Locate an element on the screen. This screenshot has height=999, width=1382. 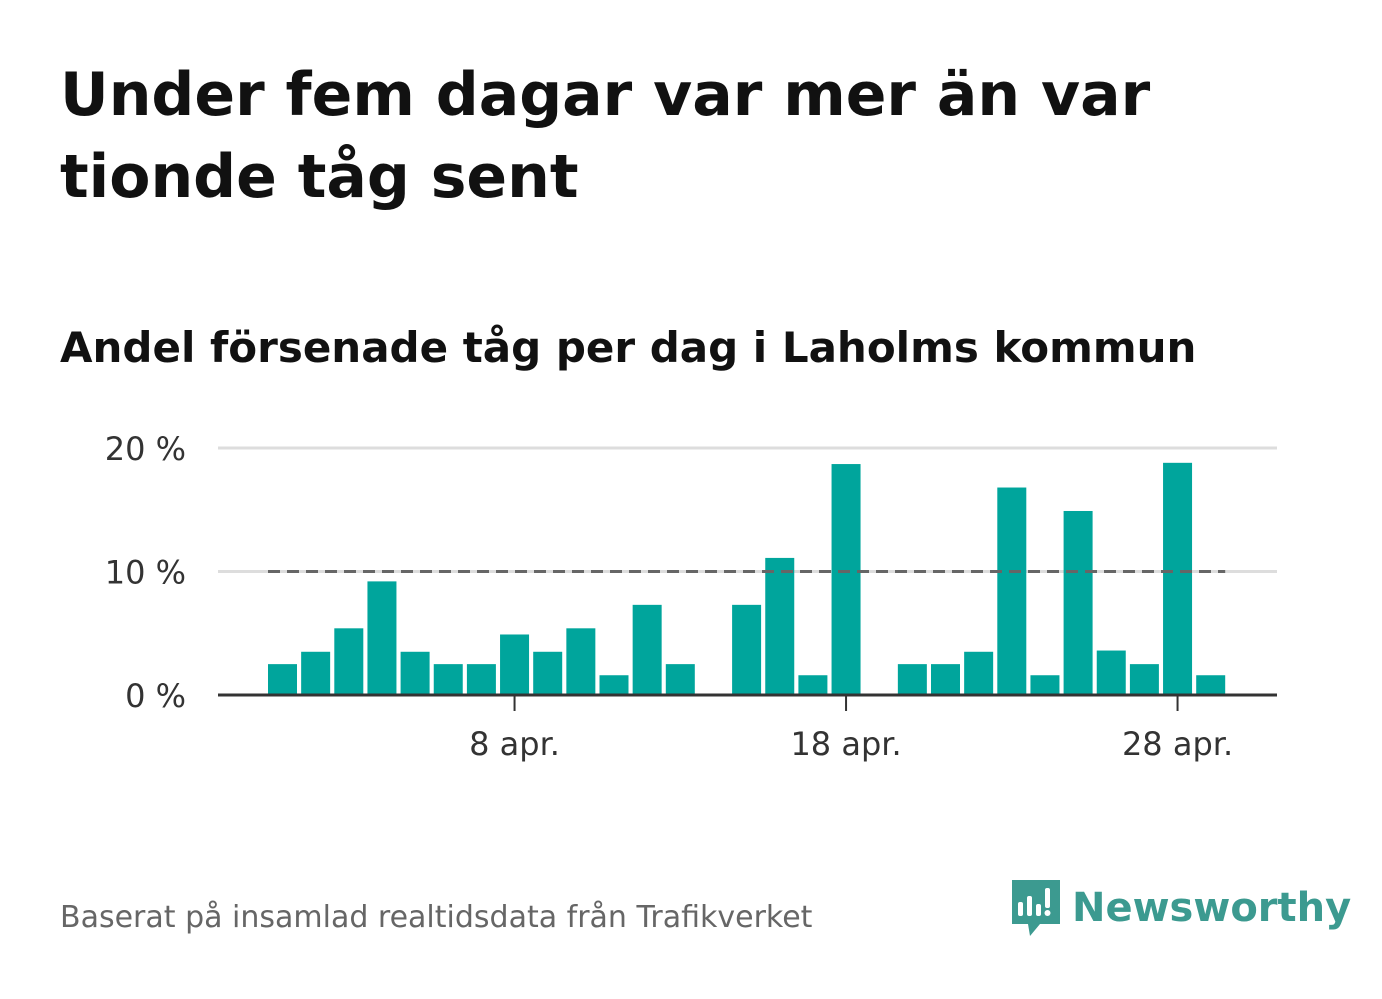
x-tick-label: 18 apr. is located at coordinates (845, 744).